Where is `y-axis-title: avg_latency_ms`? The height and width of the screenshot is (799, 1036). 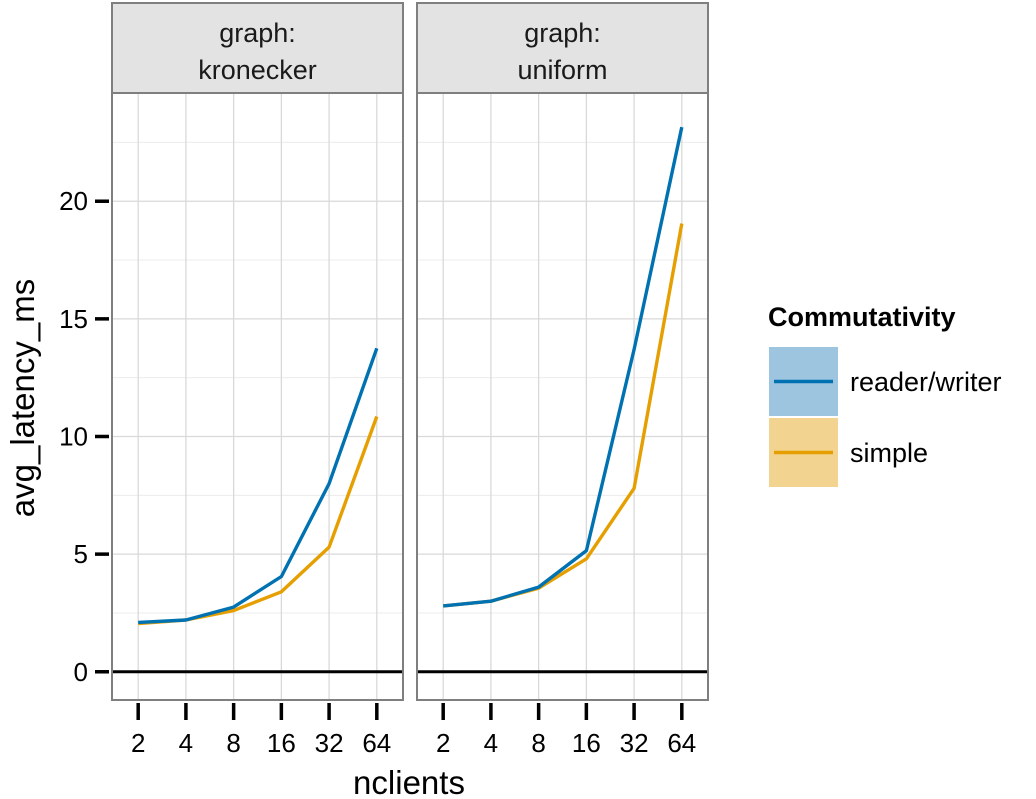 y-axis-title: avg_latency_ms is located at coordinates (22, 398).